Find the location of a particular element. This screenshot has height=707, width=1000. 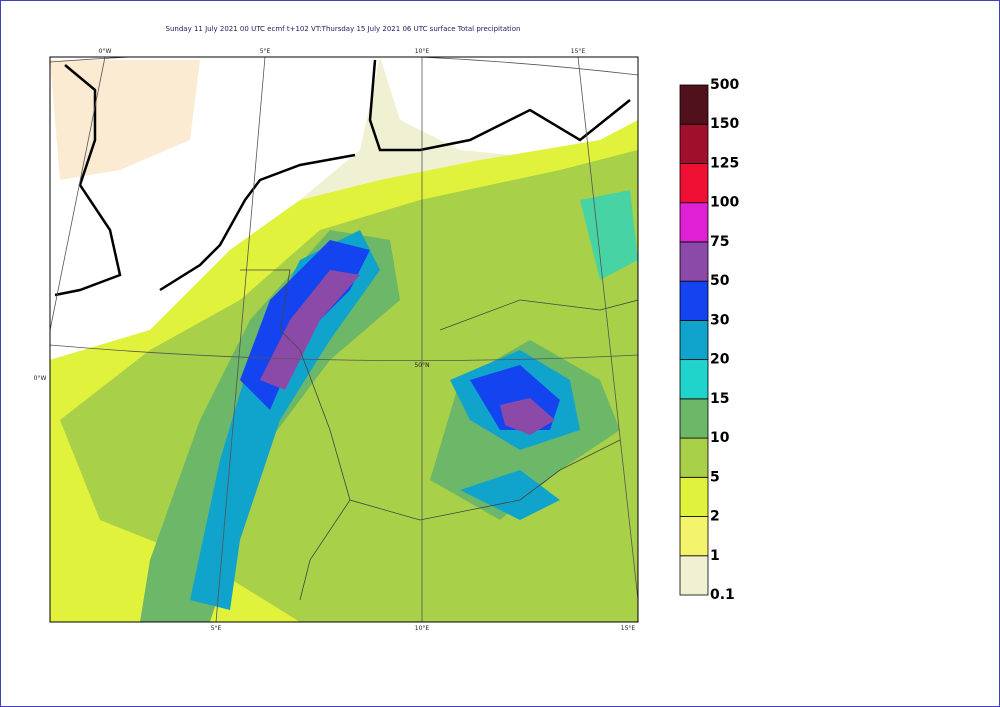

level-label: 500 is located at coordinates (724, 85).